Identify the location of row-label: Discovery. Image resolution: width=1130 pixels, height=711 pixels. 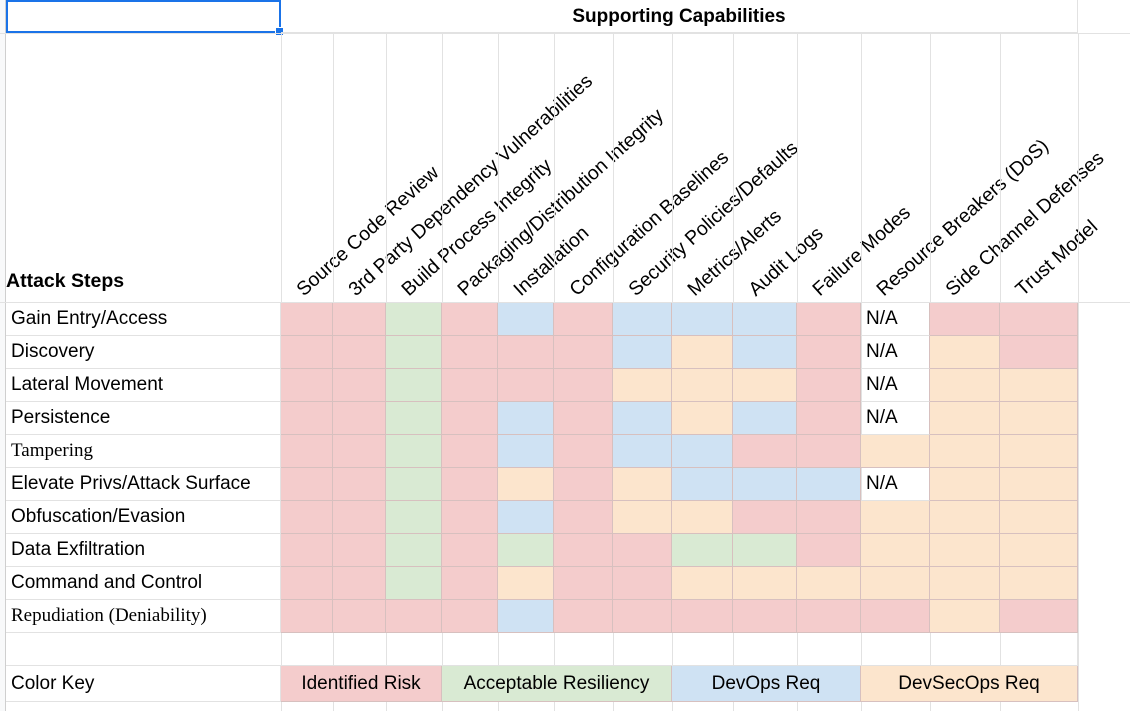
(143, 352).